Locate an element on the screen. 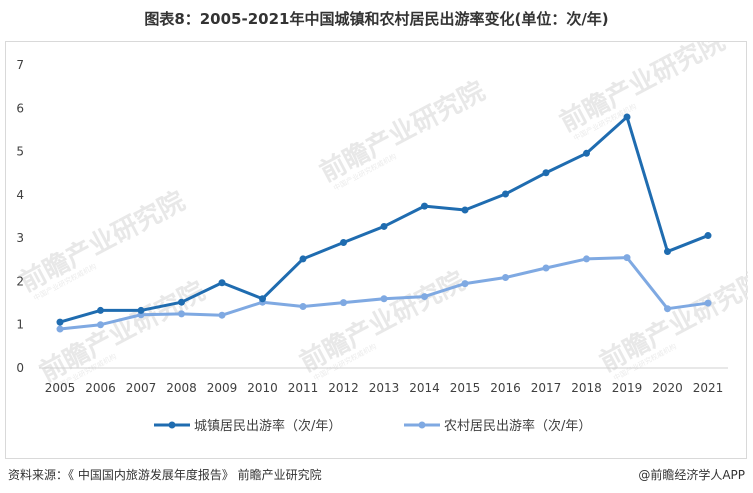 This screenshot has height=493, width=753. chart-title: 图表8：2005-2021年中国城镇和农村居民出游率变化(单位：次/年) is located at coordinates (376, 19).